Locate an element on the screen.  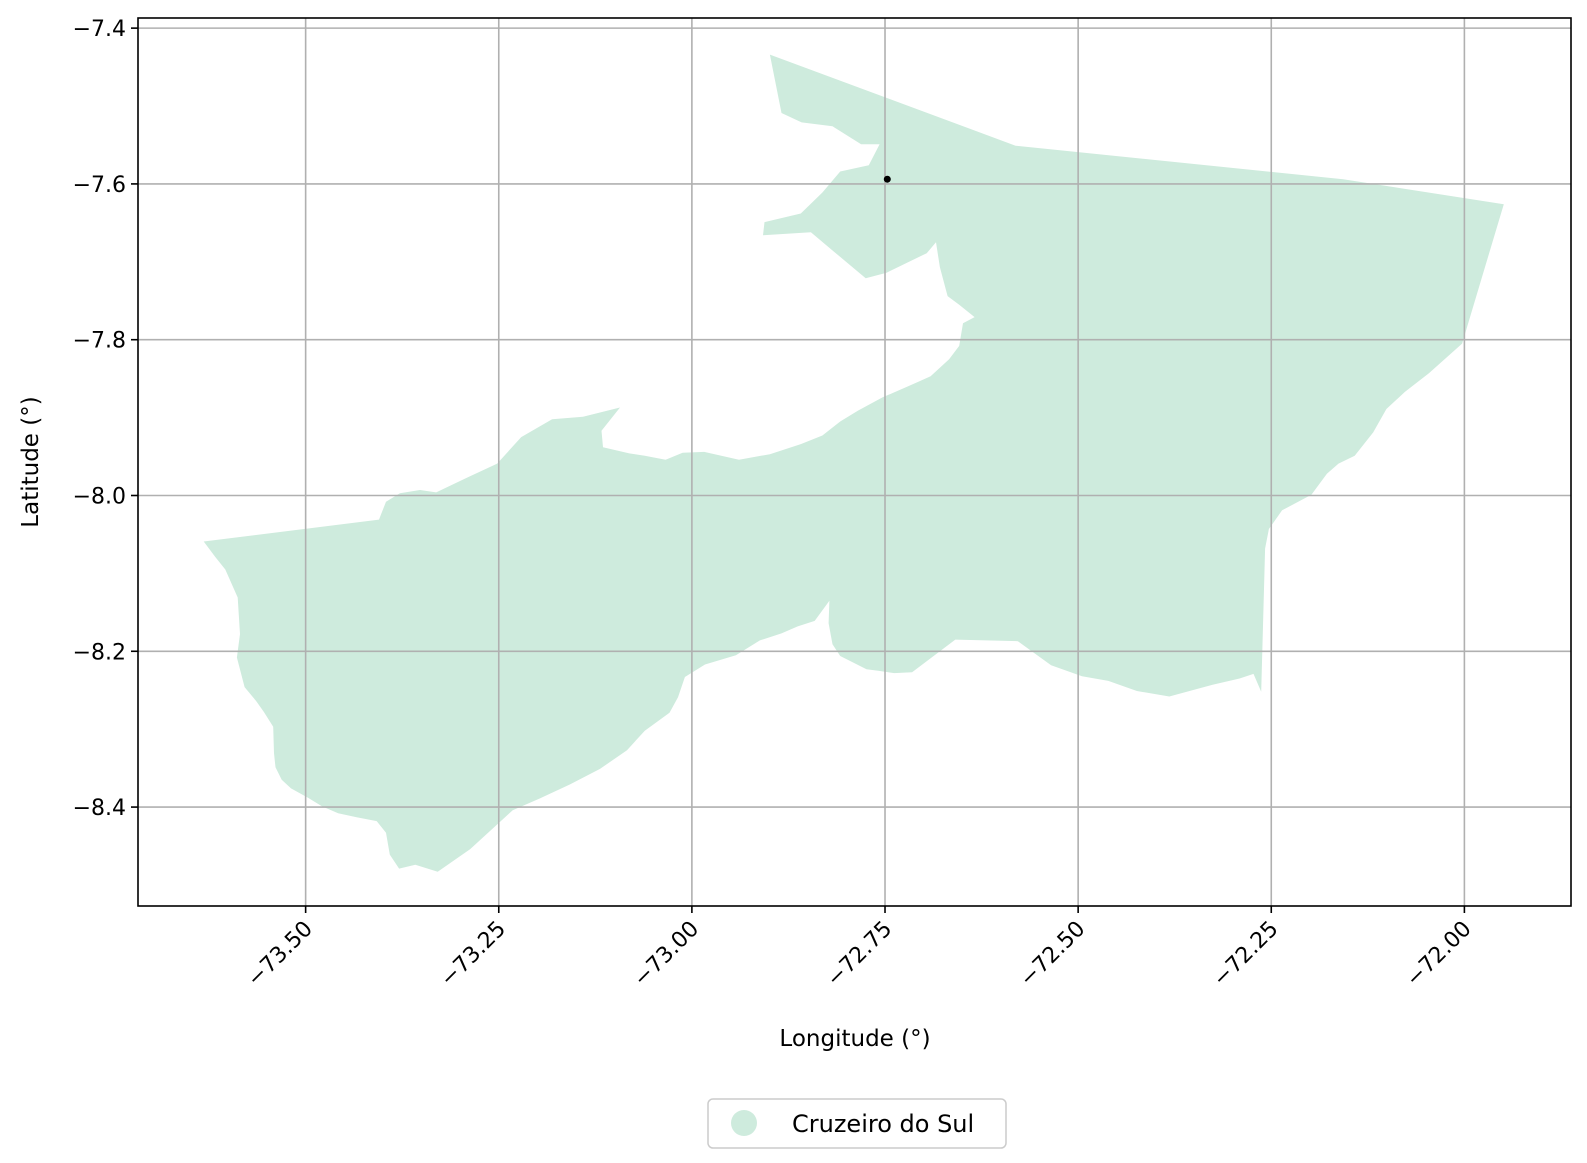
legend-swatch is located at coordinates (744, 1123).